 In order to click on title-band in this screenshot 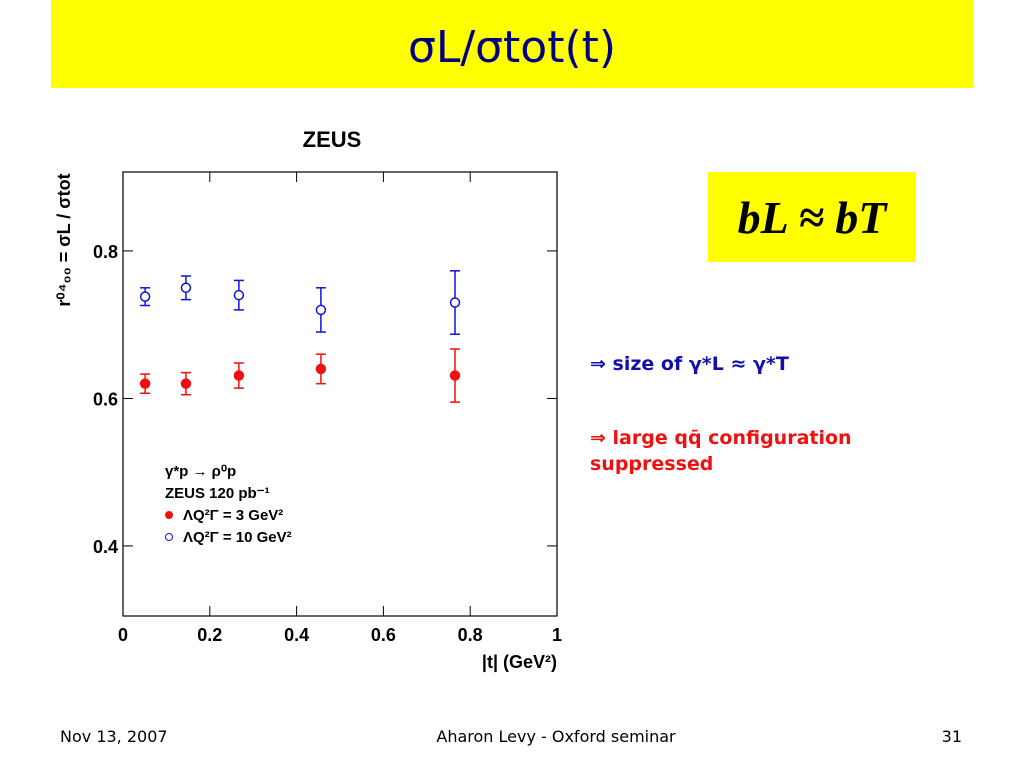, I will do `click(512, 44)`.